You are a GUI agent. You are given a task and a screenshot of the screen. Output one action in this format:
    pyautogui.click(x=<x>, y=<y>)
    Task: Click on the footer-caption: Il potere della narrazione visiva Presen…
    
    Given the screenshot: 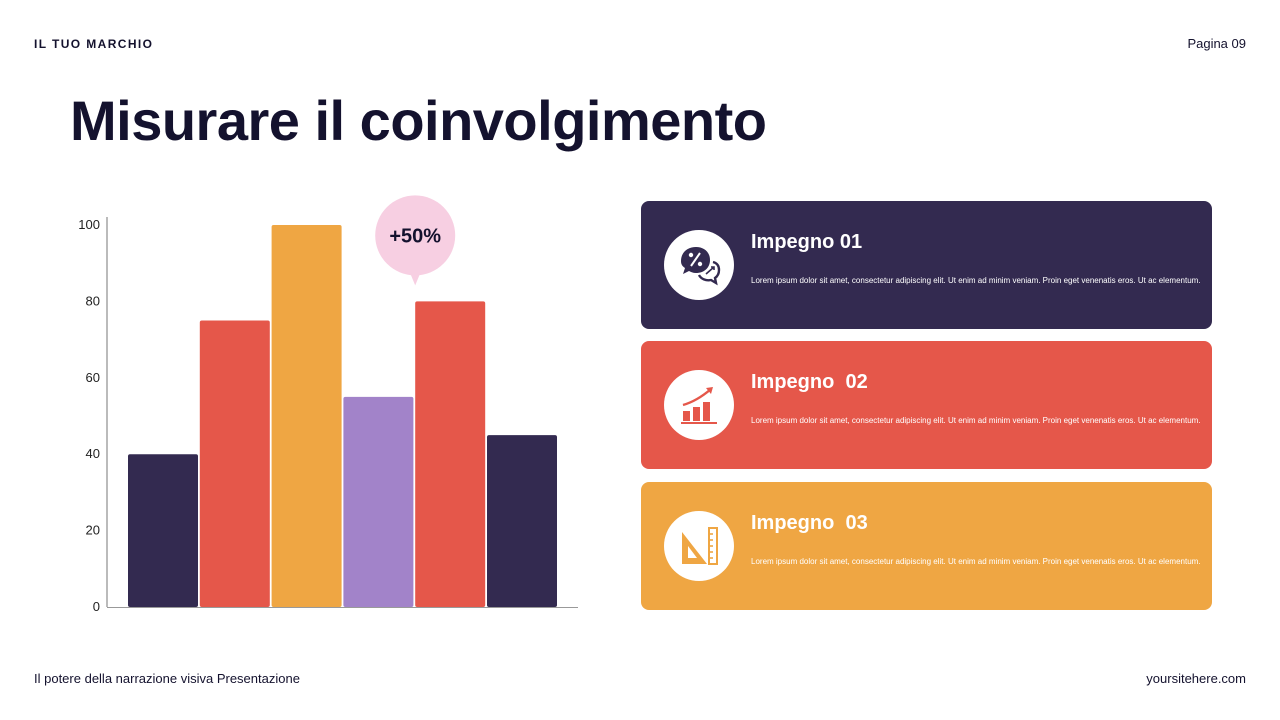 What is the action you would take?
    pyautogui.click(x=167, y=678)
    